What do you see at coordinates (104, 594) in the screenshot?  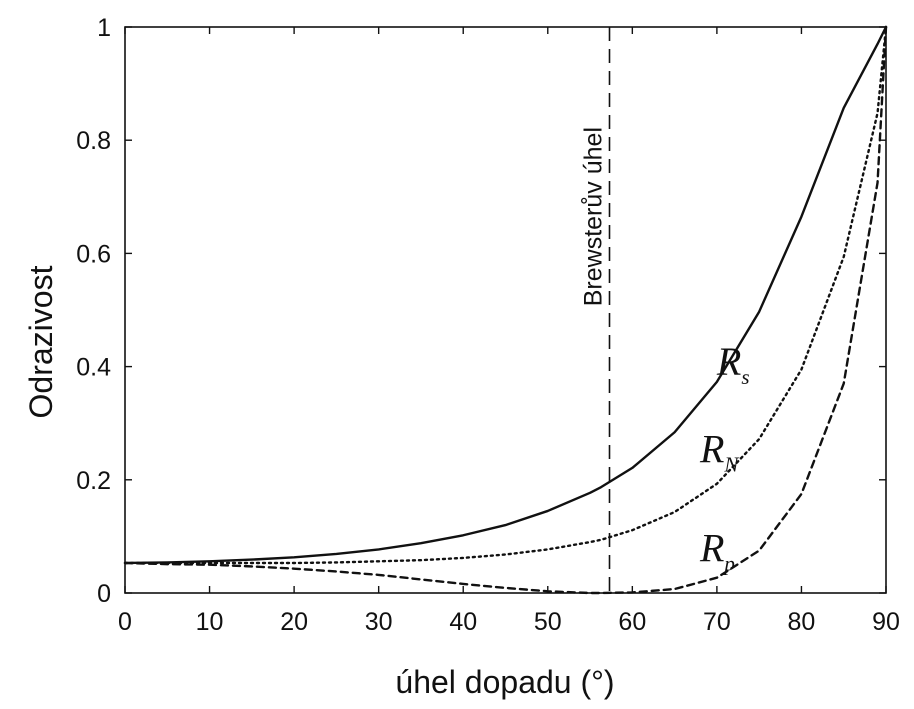 I see `y-tick-label: 0` at bounding box center [104, 594].